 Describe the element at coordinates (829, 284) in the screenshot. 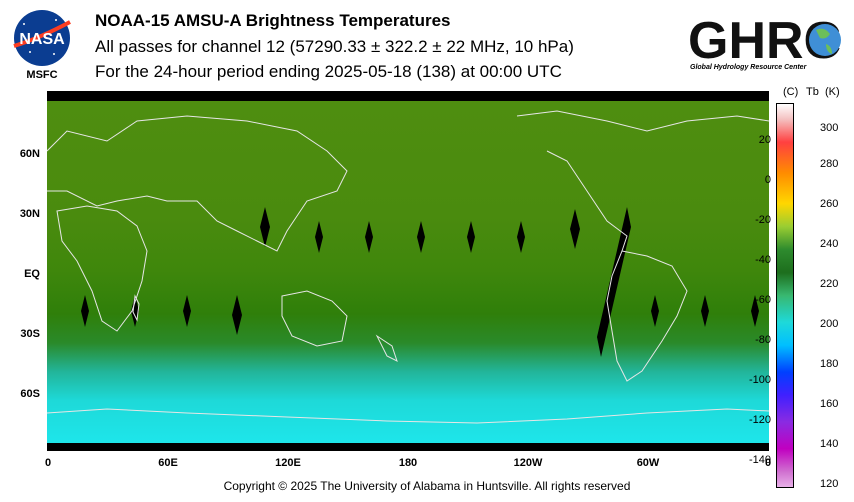

I see `colorbar-kelvin-tick: 220` at that location.